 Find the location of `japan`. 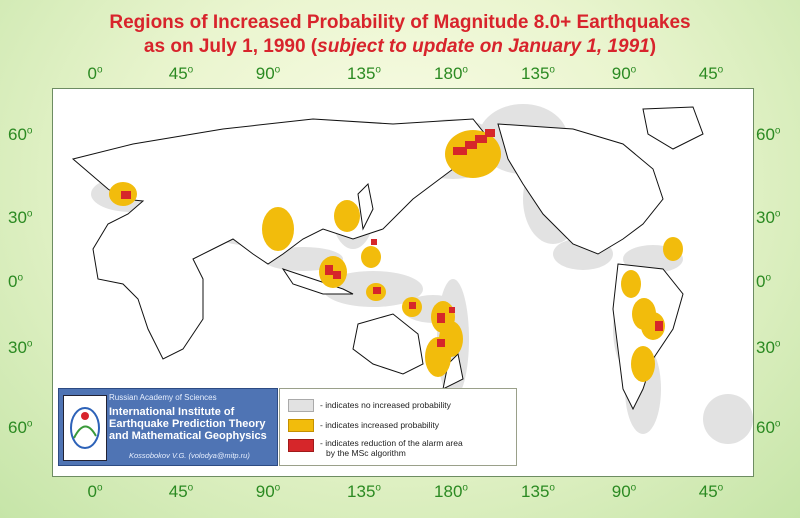

japan is located at coordinates (365, 206).